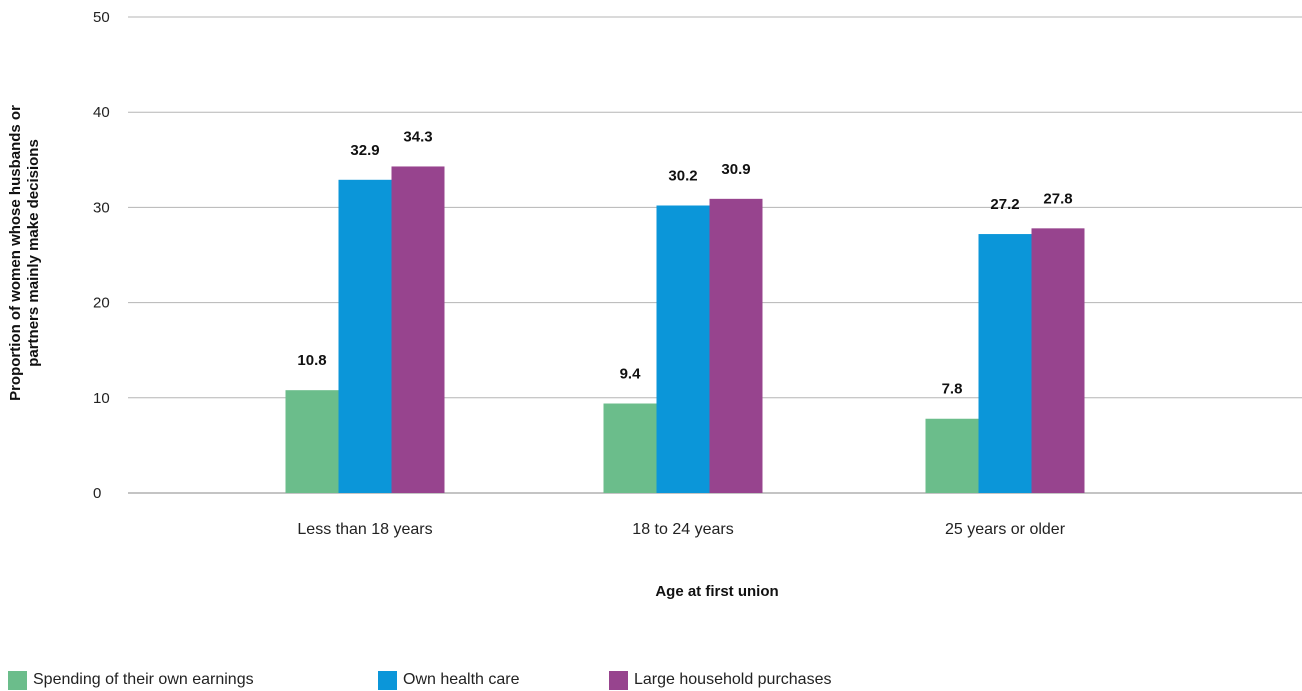  What do you see at coordinates (387, 680) in the screenshot?
I see `legend-swatch-health-care` at bounding box center [387, 680].